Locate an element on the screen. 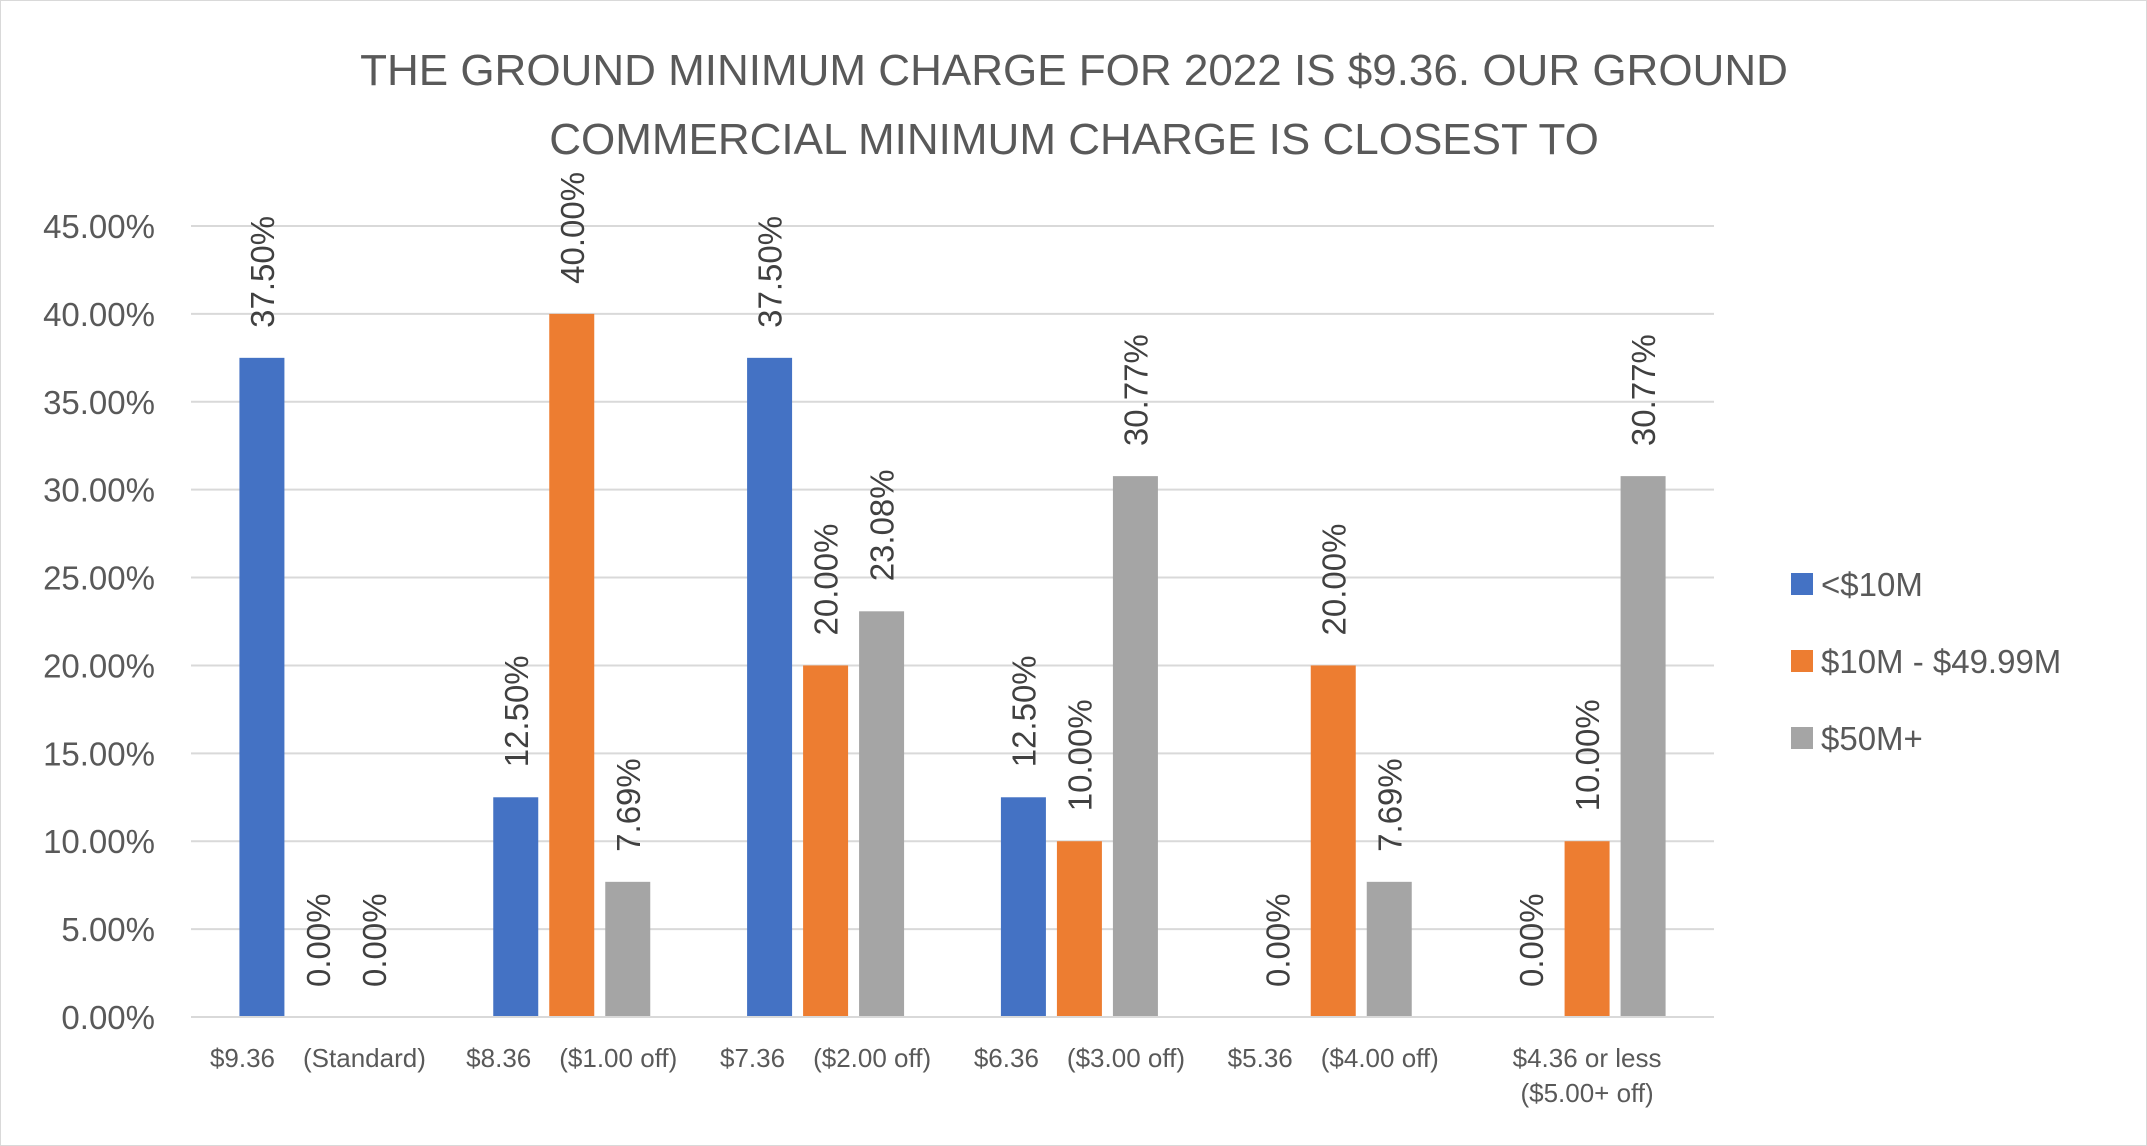 Image resolution: width=2147 pixels, height=1146 pixels. legend: <$10M $10M - $49.99M $50M+ is located at coordinates (1926, 661).